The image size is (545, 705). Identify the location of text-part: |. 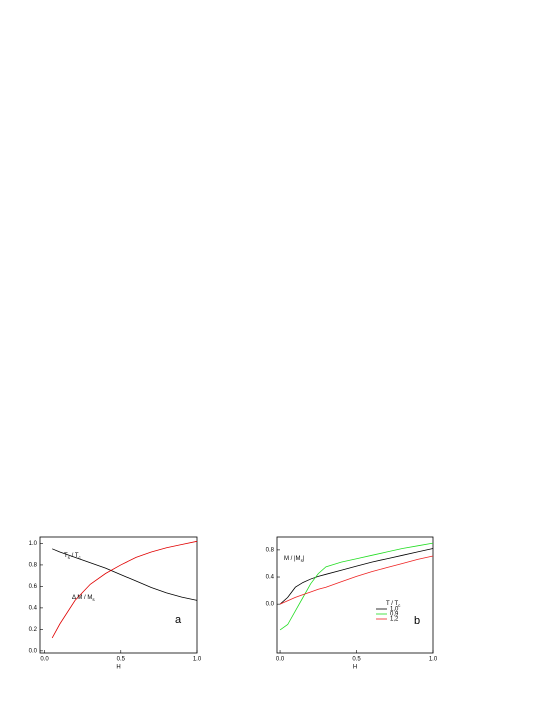
(304, 559).